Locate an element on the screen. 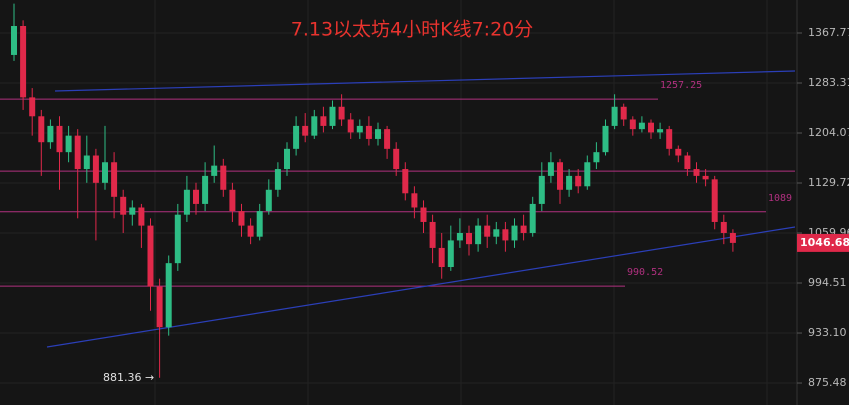 The image size is (849, 405). last-price-box is located at coordinates (823, 242).